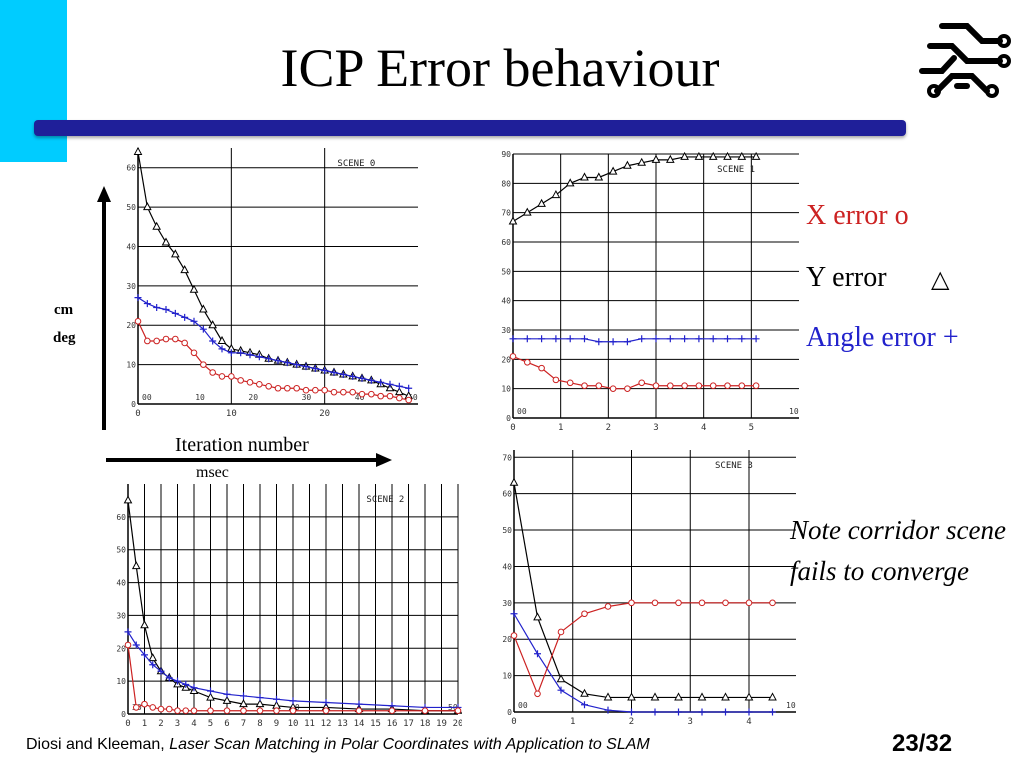 The width and height of the screenshot is (1024, 768). I want to click on inner-tick-label: 50, so click(413, 397).